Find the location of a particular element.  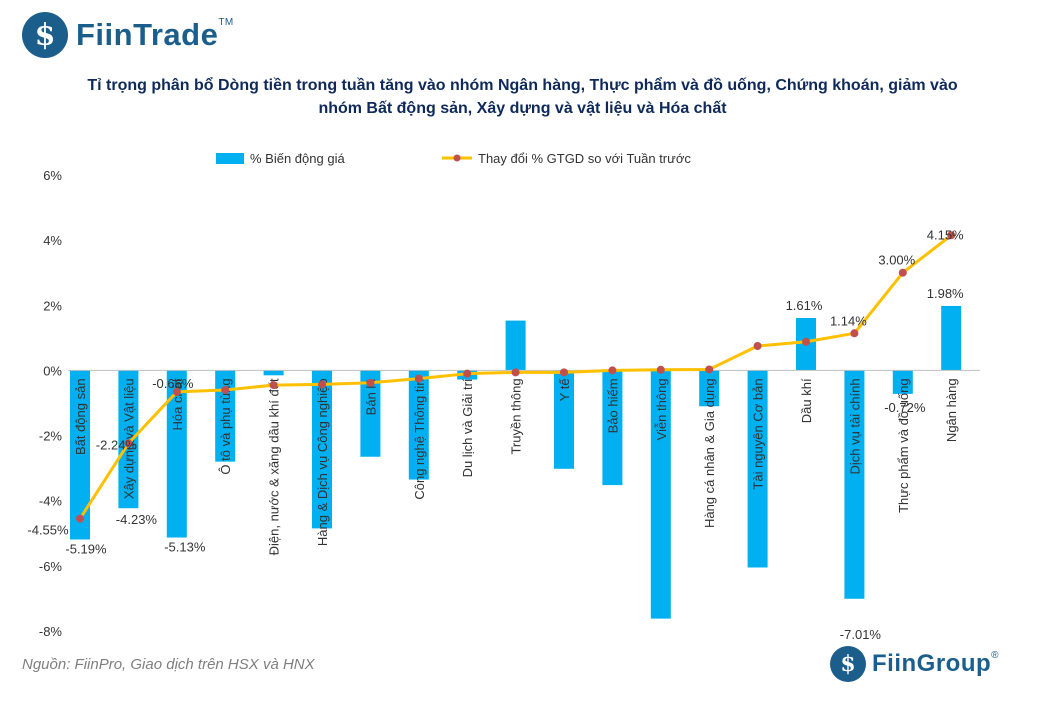

brand-name-top: FiinTrade is located at coordinates (147, 34).